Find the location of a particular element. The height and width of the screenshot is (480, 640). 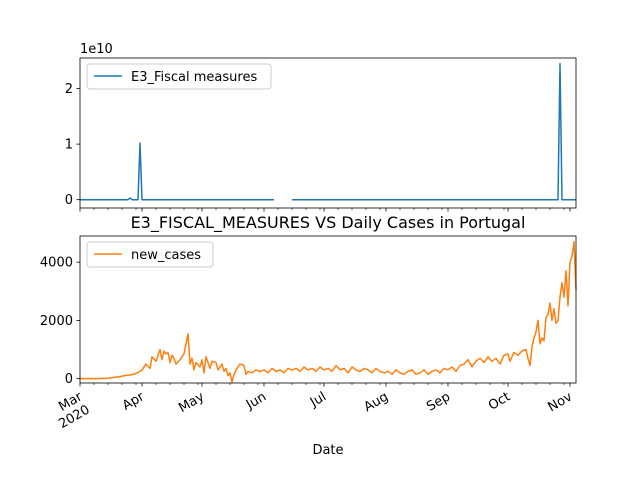

top-y-tick-label: 1 is located at coordinates (69, 145).